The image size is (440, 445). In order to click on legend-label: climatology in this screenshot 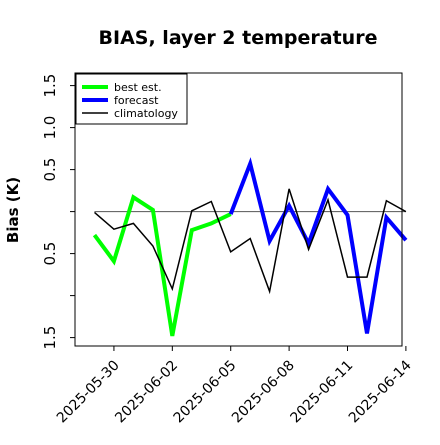, I will do `click(146, 113)`.